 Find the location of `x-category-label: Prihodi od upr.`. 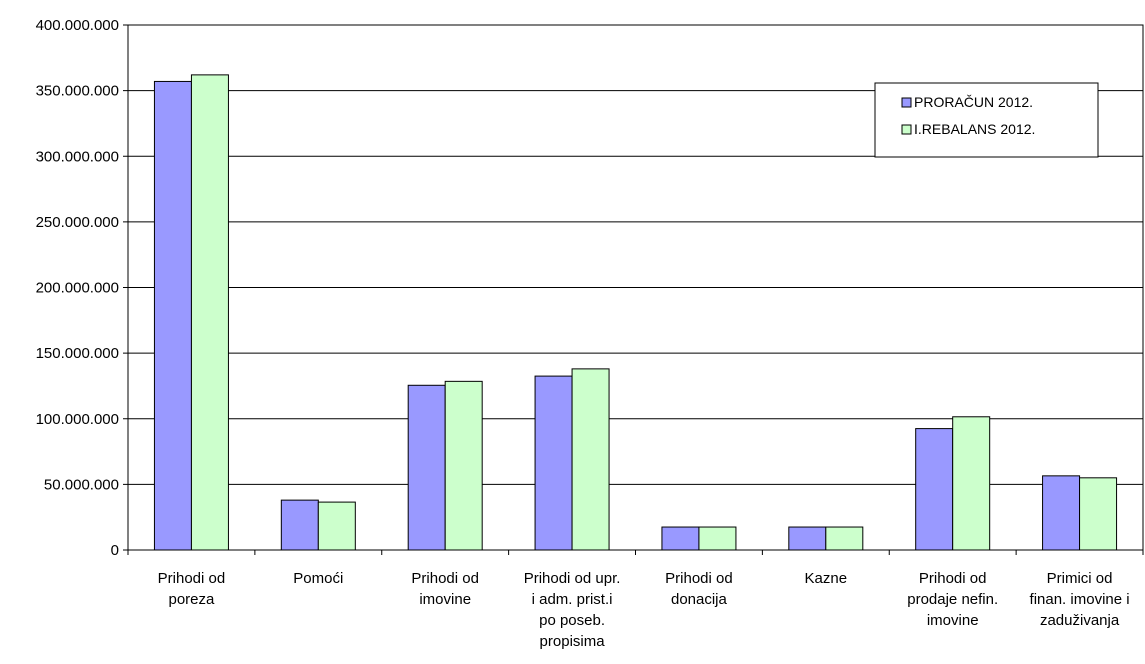

x-category-label: Prihodi od upr. is located at coordinates (572, 578).